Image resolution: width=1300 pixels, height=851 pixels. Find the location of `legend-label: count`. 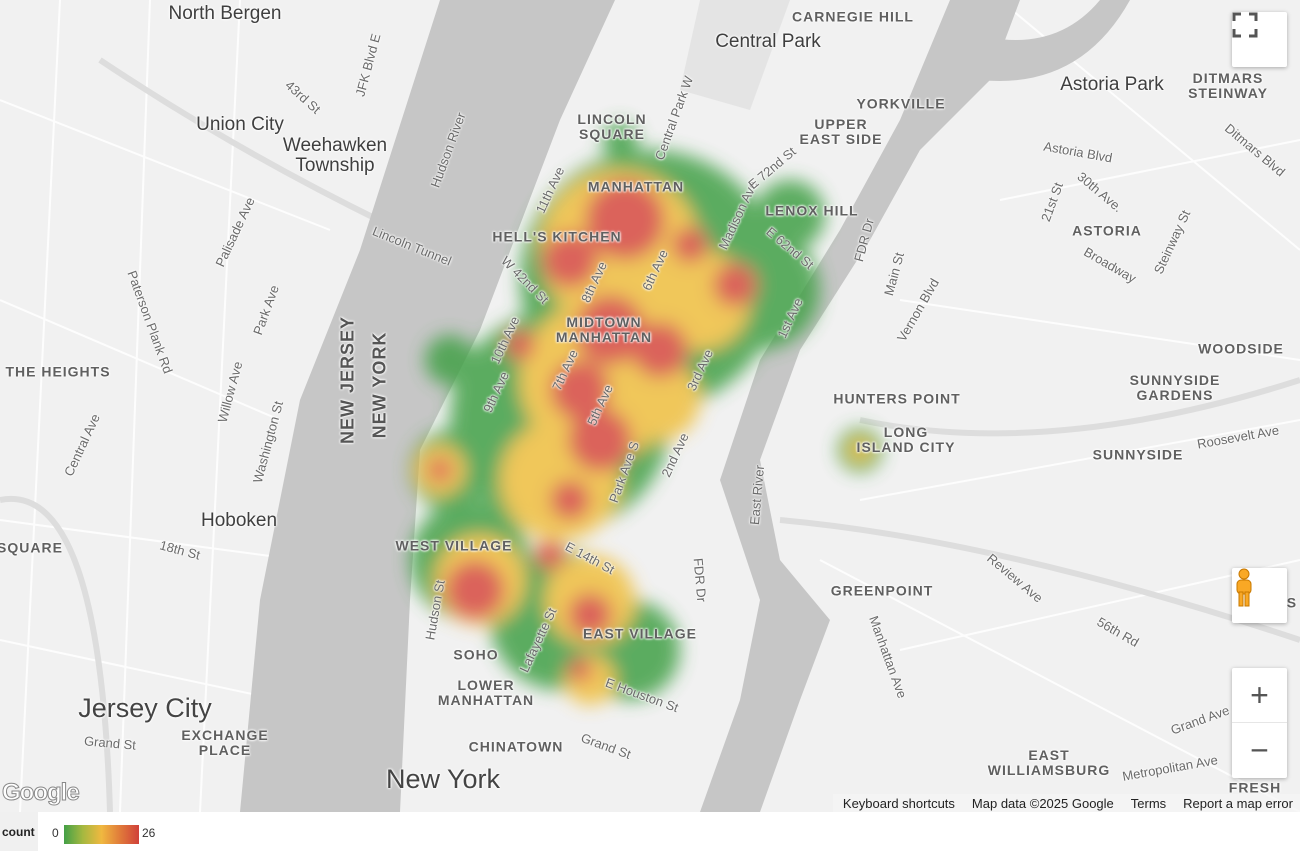

legend-label: count is located at coordinates (19, 831).